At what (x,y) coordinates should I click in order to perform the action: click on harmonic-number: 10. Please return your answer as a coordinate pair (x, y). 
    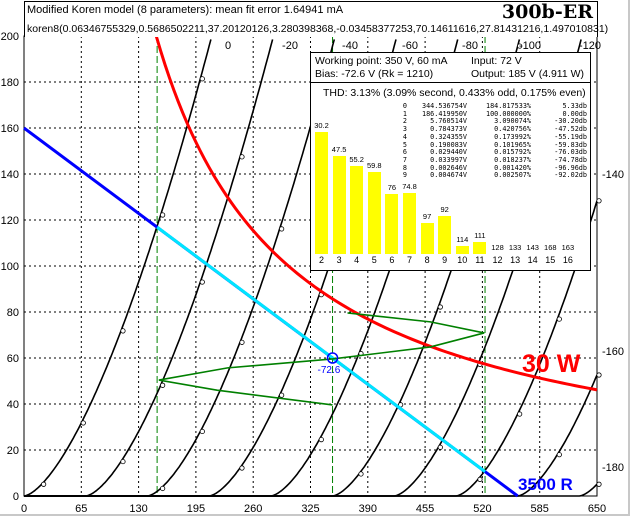
    Looking at the image, I should click on (462, 260).